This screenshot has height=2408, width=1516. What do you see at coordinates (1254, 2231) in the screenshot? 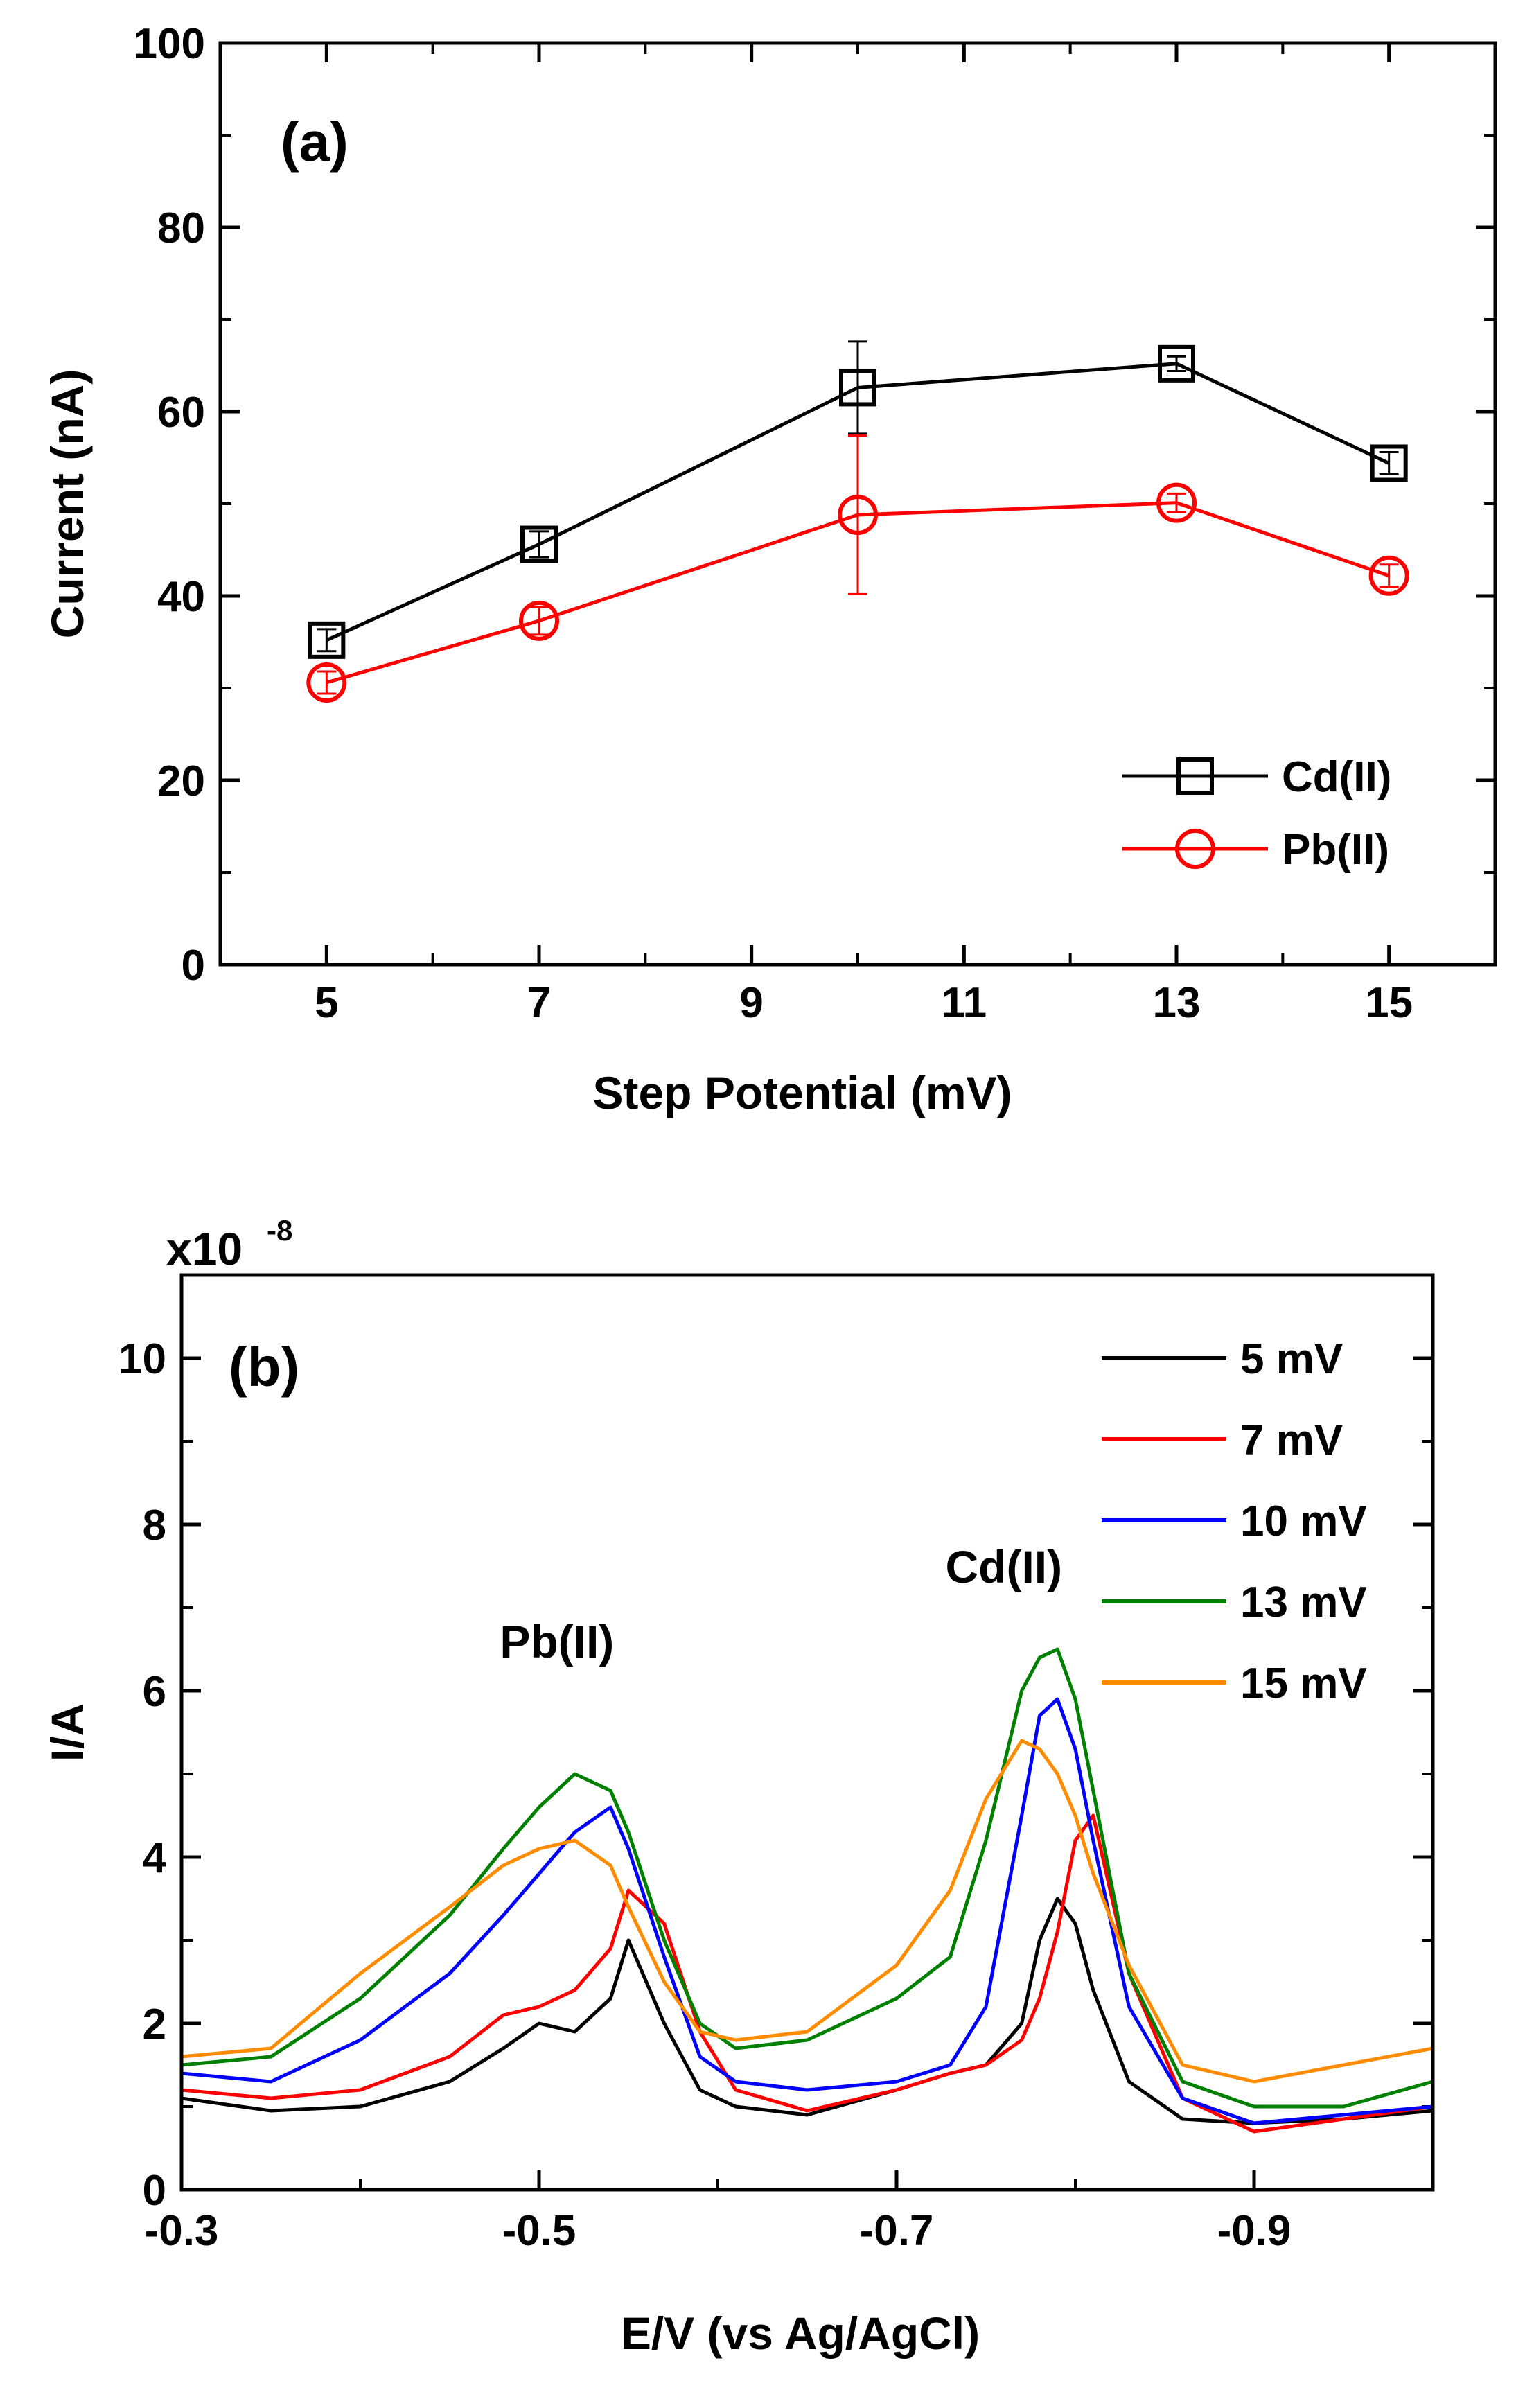
I see `b-x-tick-label: -0.9` at bounding box center [1254, 2231].